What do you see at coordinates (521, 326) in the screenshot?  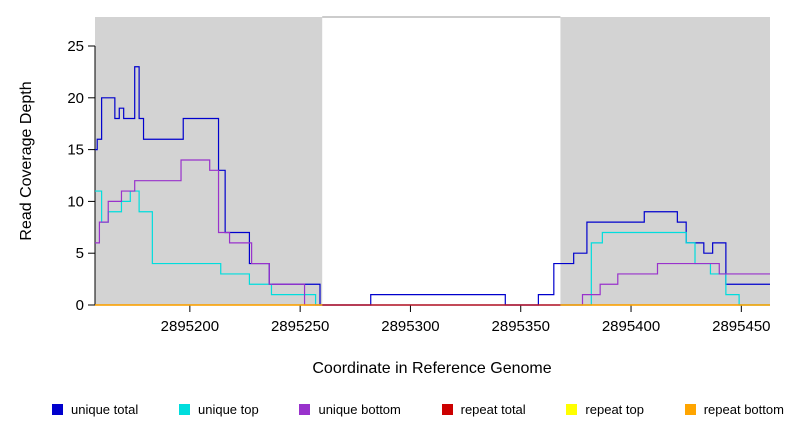 I see `x-tick-label: 2895350` at bounding box center [521, 326].